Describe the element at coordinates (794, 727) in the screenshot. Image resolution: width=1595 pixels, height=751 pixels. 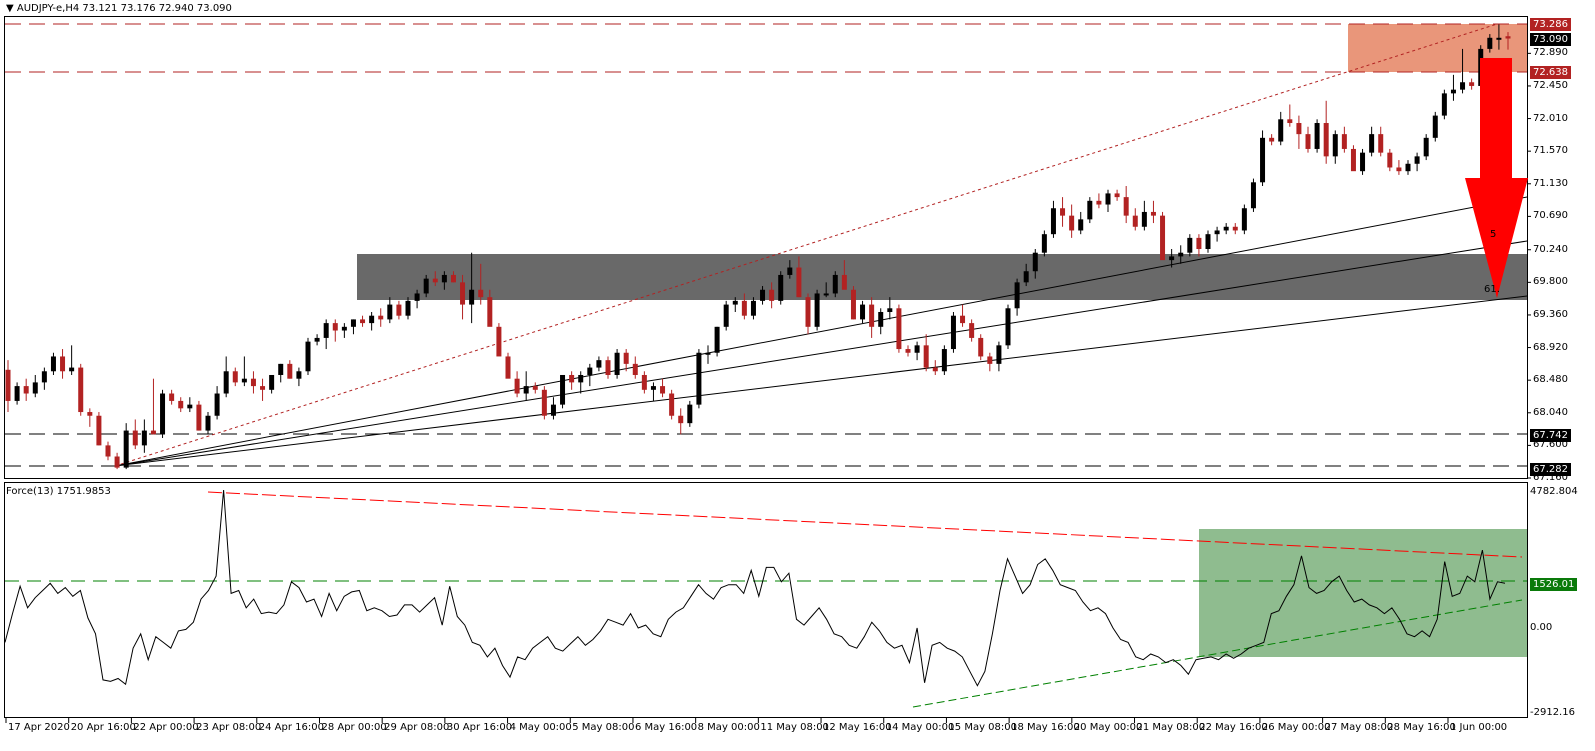
I see `time-tick-label: 11 May 08:00` at that location.